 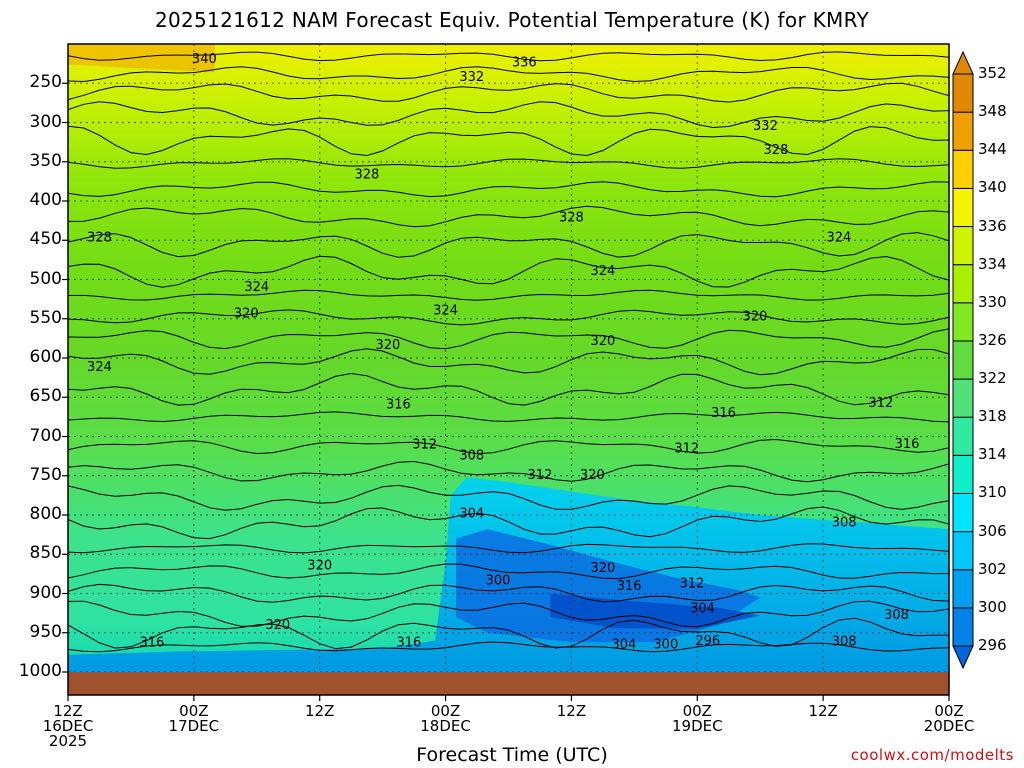 I want to click on y-tick-label: 950, so click(x=45, y=631).